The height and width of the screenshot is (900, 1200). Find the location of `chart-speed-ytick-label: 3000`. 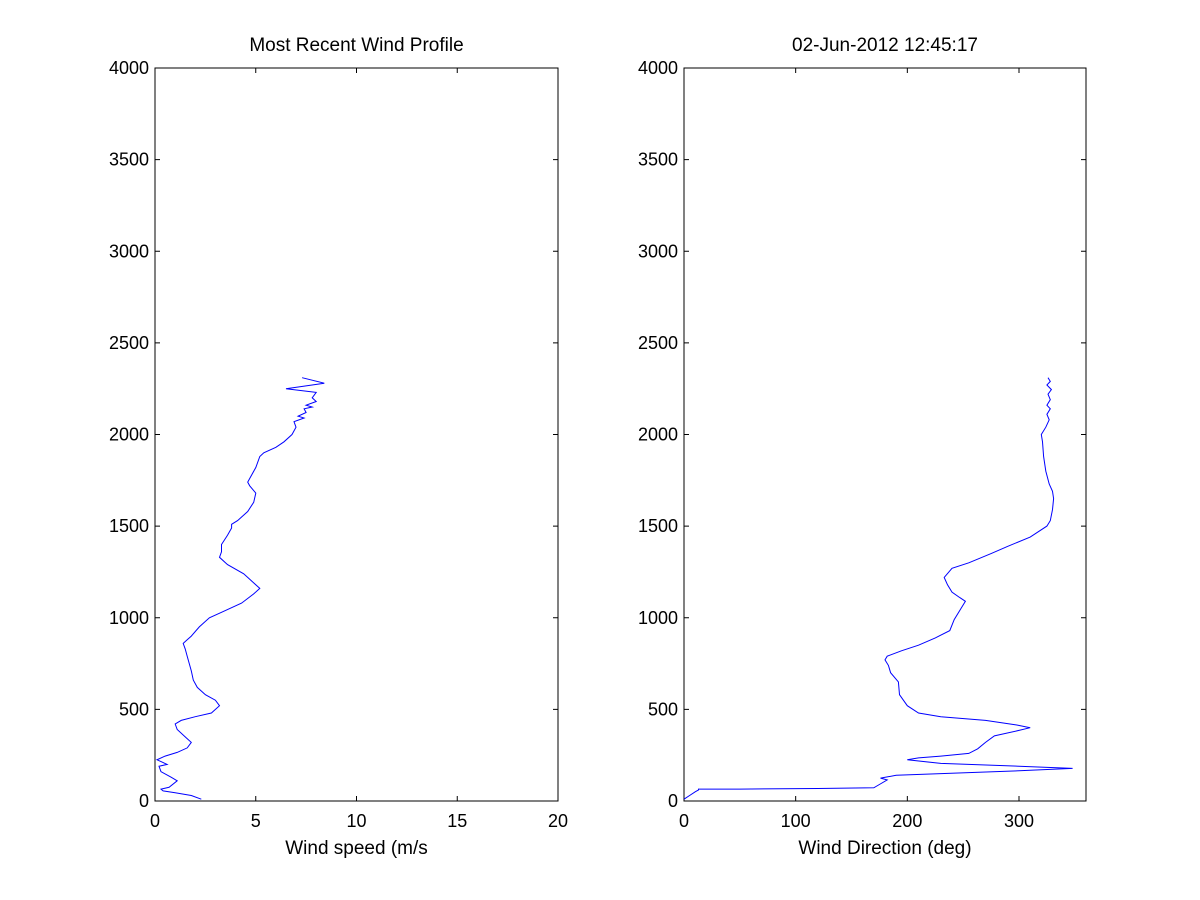

chart-speed-ytick-label: 3000 is located at coordinates (129, 251).